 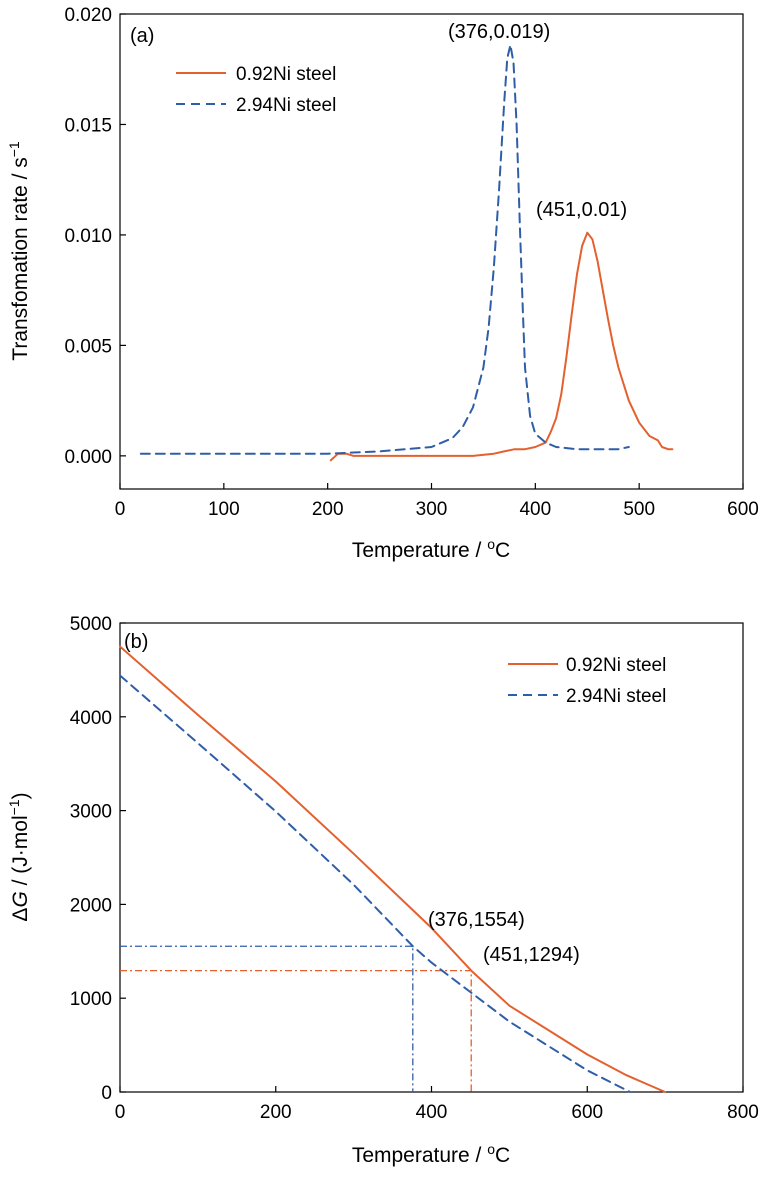 I want to click on chart-a-y-tick-label: 0.010, so click(x=88, y=236).